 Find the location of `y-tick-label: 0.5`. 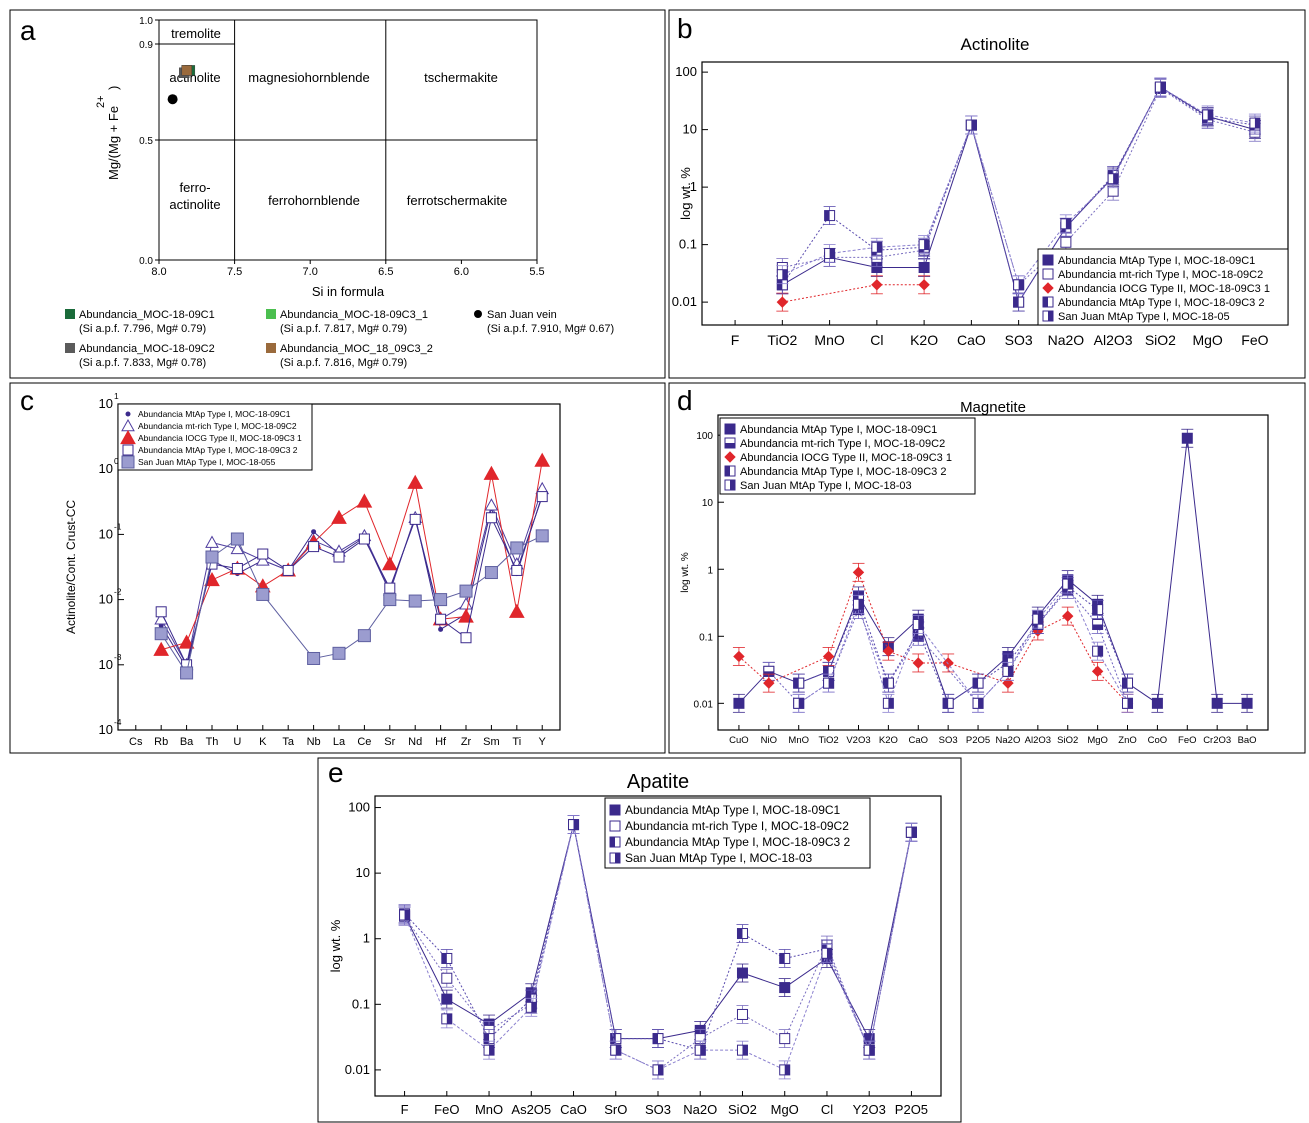

y-tick-label: 0.5 is located at coordinates (146, 141).